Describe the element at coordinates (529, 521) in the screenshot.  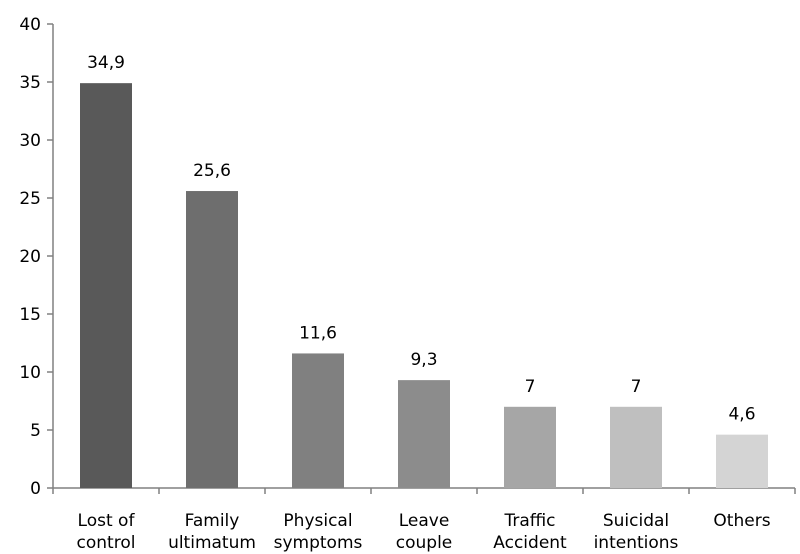
I see `category-label: Traffic` at that location.